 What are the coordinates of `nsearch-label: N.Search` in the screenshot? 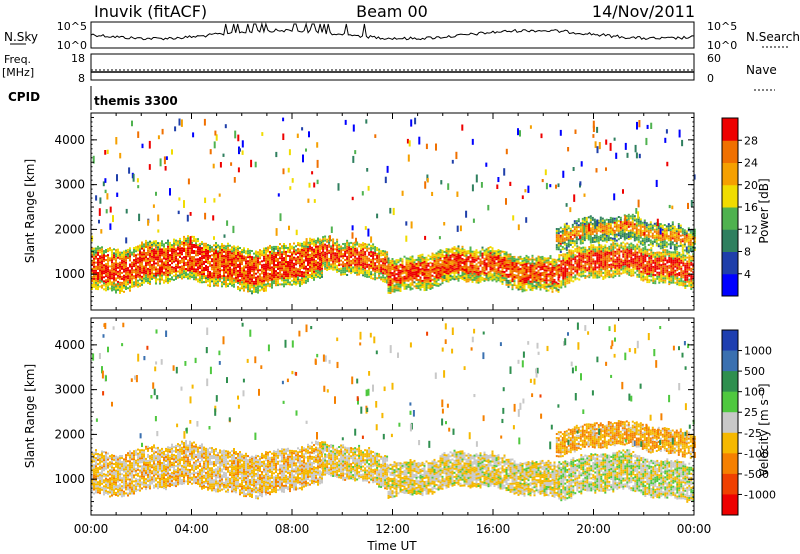 It's located at (773, 37).